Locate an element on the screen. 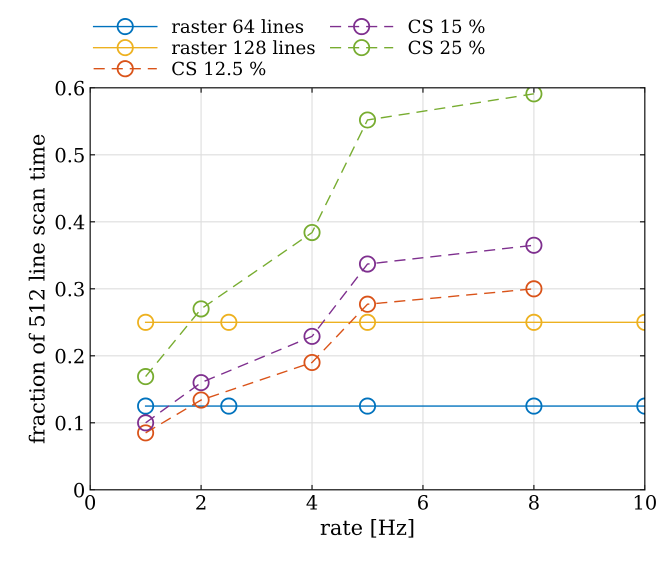 This screenshot has height=563, width=658. y-tick-label: 0.2 is located at coordinates (70, 356).